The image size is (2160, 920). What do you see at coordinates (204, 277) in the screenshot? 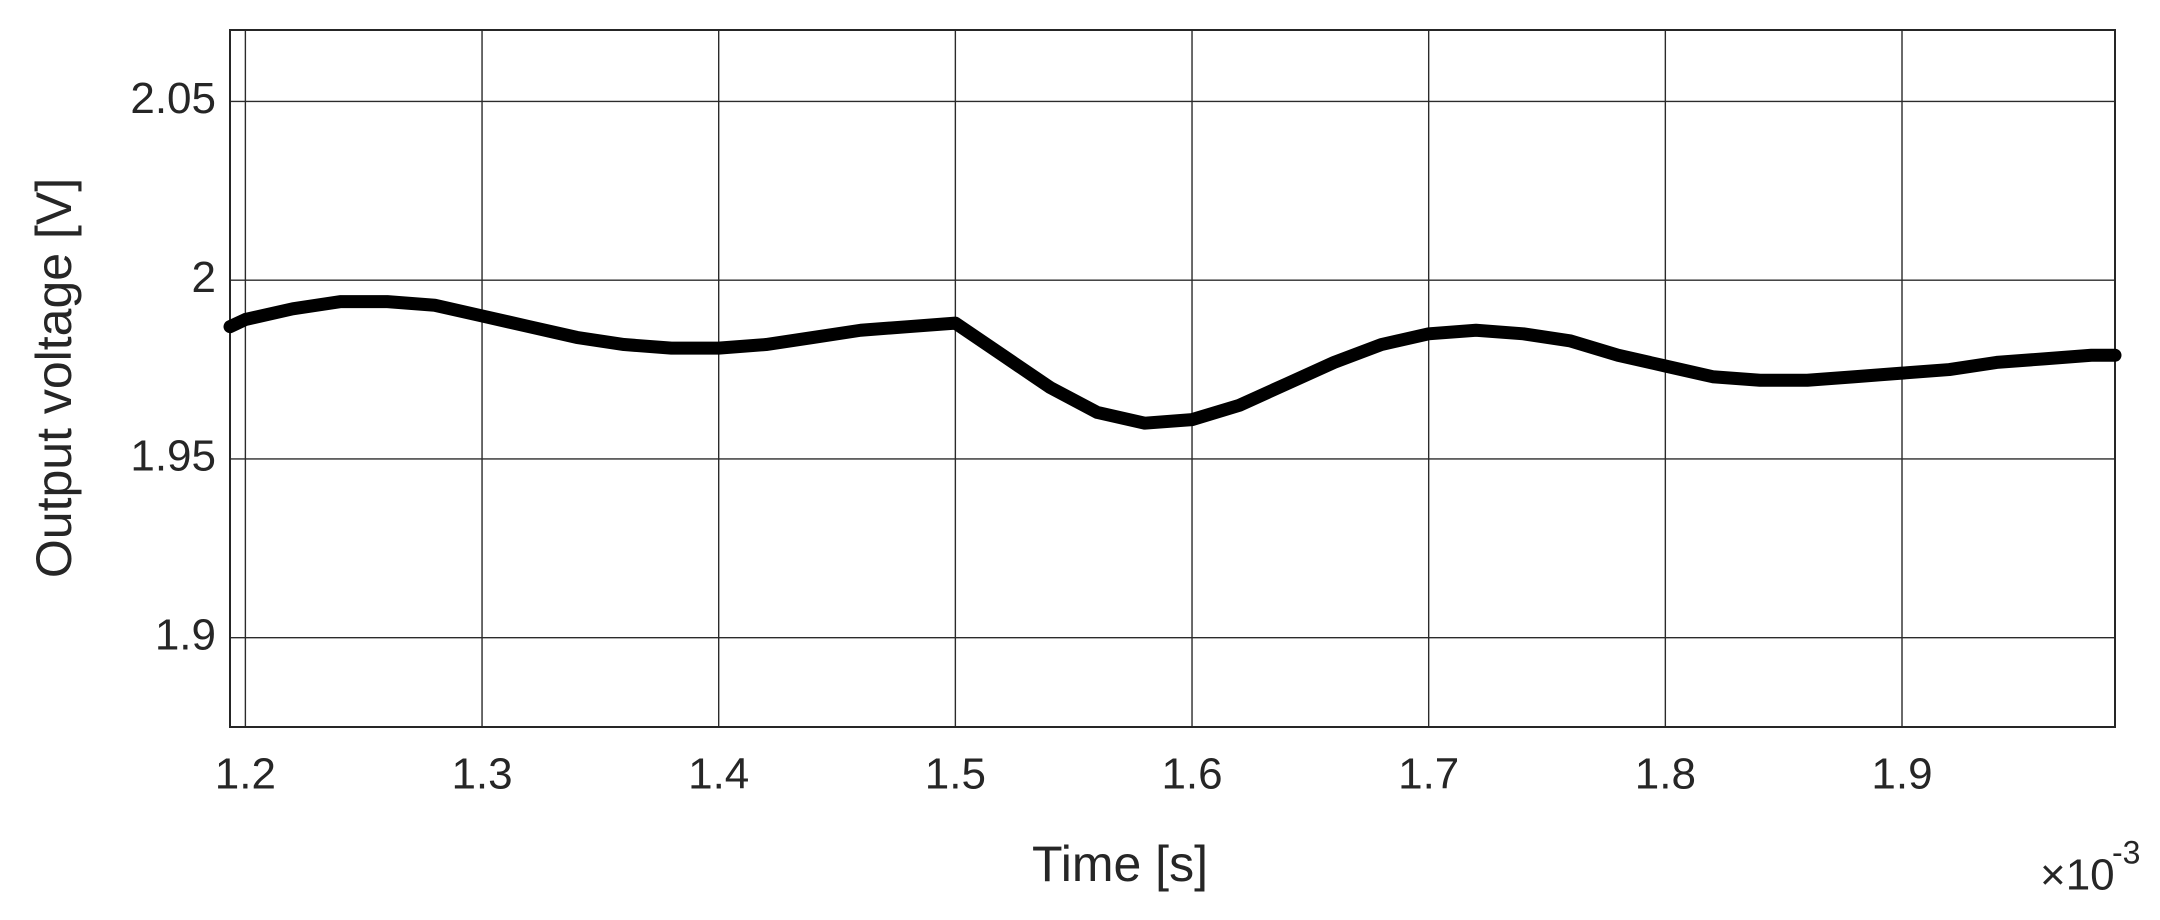
I see `y-tick-label: 2` at bounding box center [204, 277].